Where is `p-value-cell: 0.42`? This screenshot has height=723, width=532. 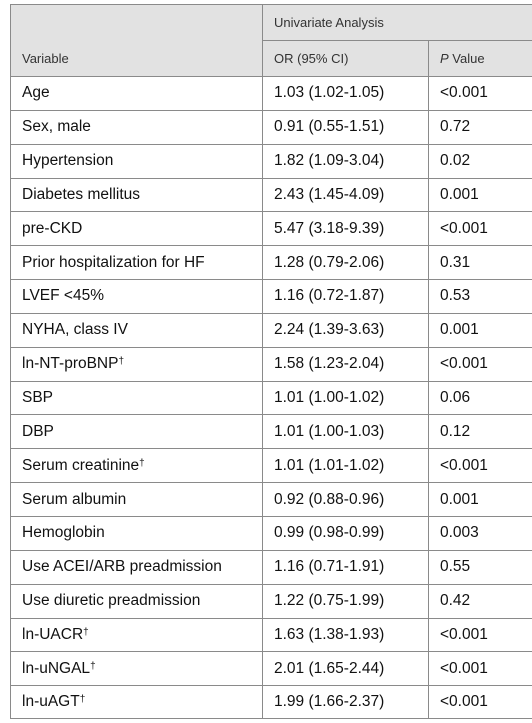 p-value-cell: 0.42 is located at coordinates (480, 601).